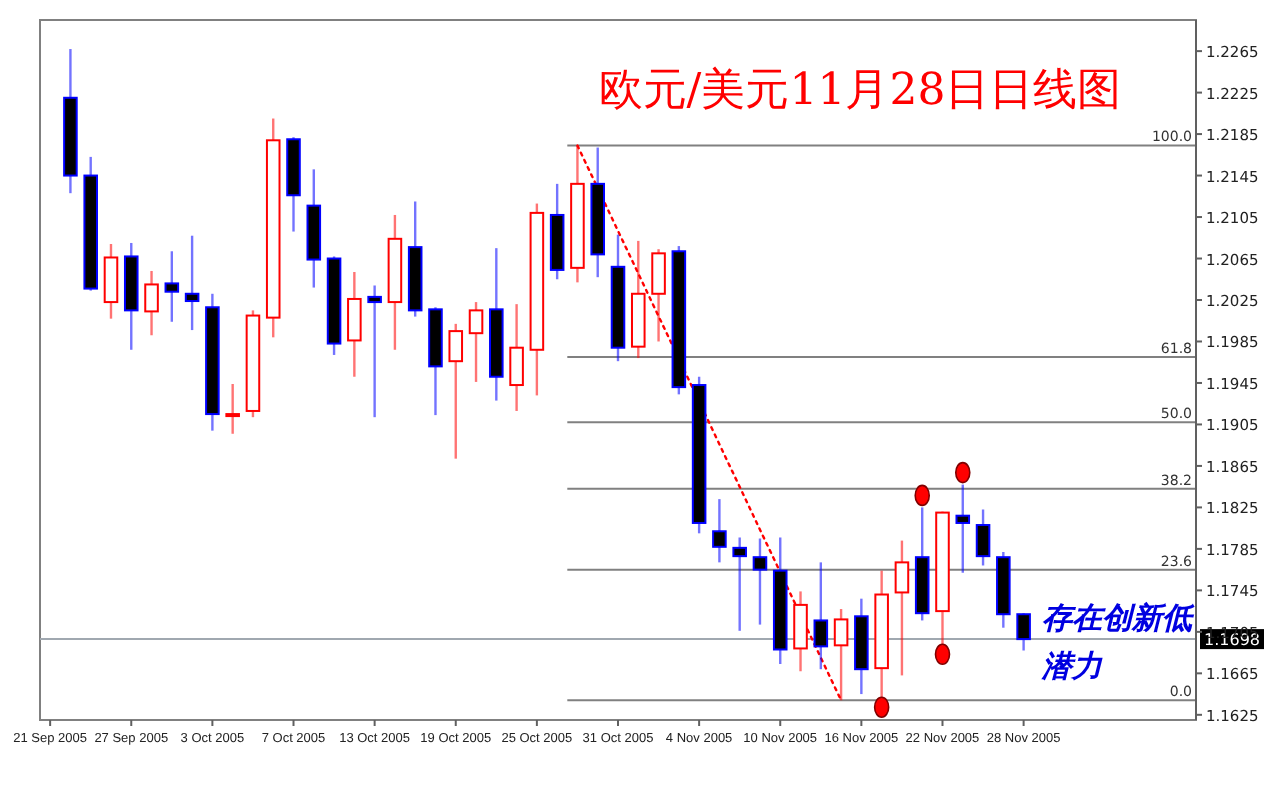 This screenshot has height=800, width=1280. Describe the element at coordinates (860, 91) in the screenshot. I see `text: 欧元/美元11月28日日线图` at that location.